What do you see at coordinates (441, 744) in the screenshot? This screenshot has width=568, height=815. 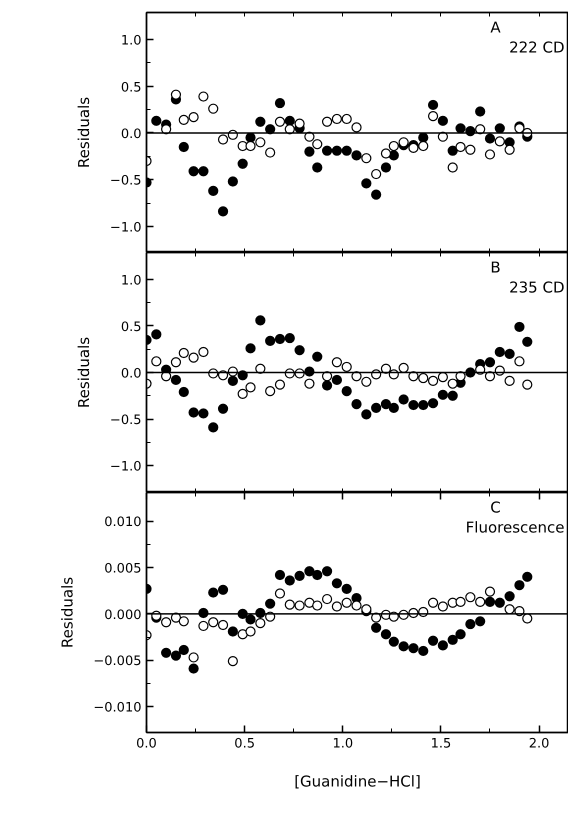 I see `x-tick-label: 1.5` at bounding box center [441, 744].